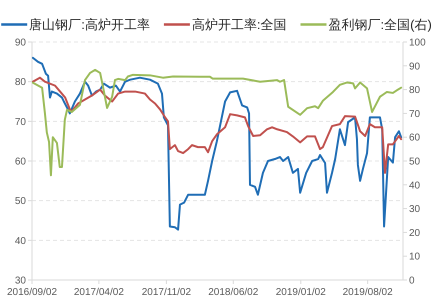  Describe the element at coordinates (20, 122) in the screenshot. I see `y-tick-label: 70` at that location.